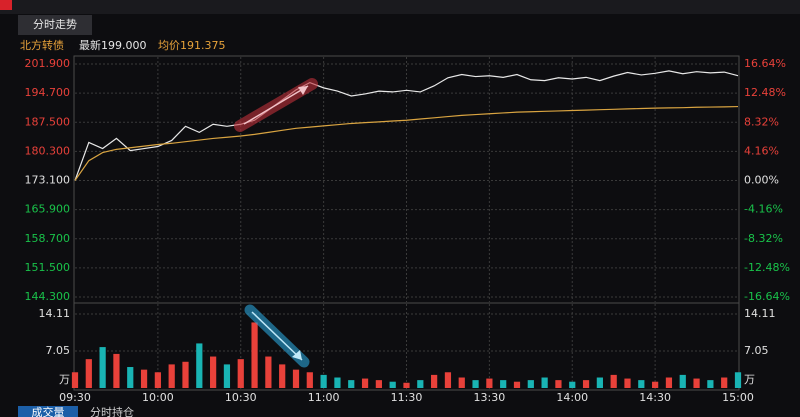  I want to click on app-icon, so click(6, 5).